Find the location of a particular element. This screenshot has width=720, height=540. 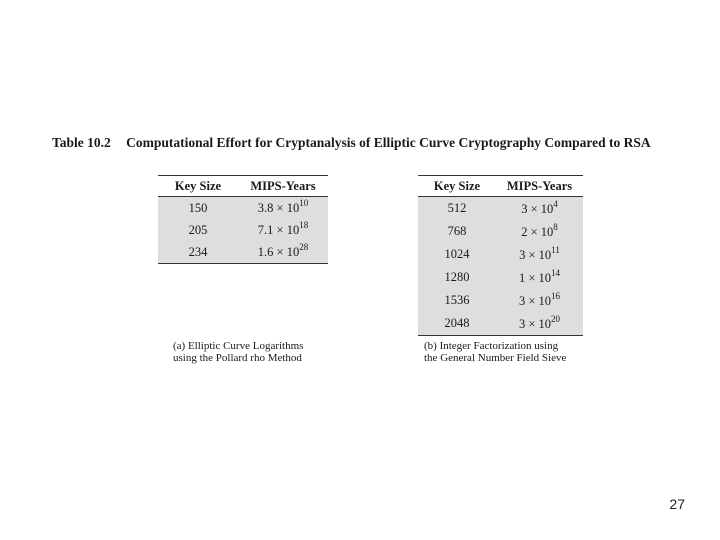

table-row: 1536 3 × 1016 is located at coordinates (500, 300).